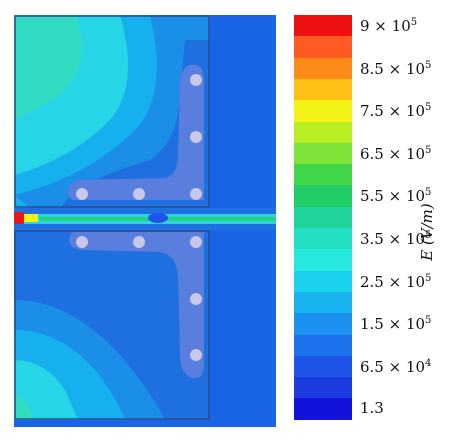  What do you see at coordinates (19, 218) in the screenshot?
I see `gap-hotspot` at bounding box center [19, 218].